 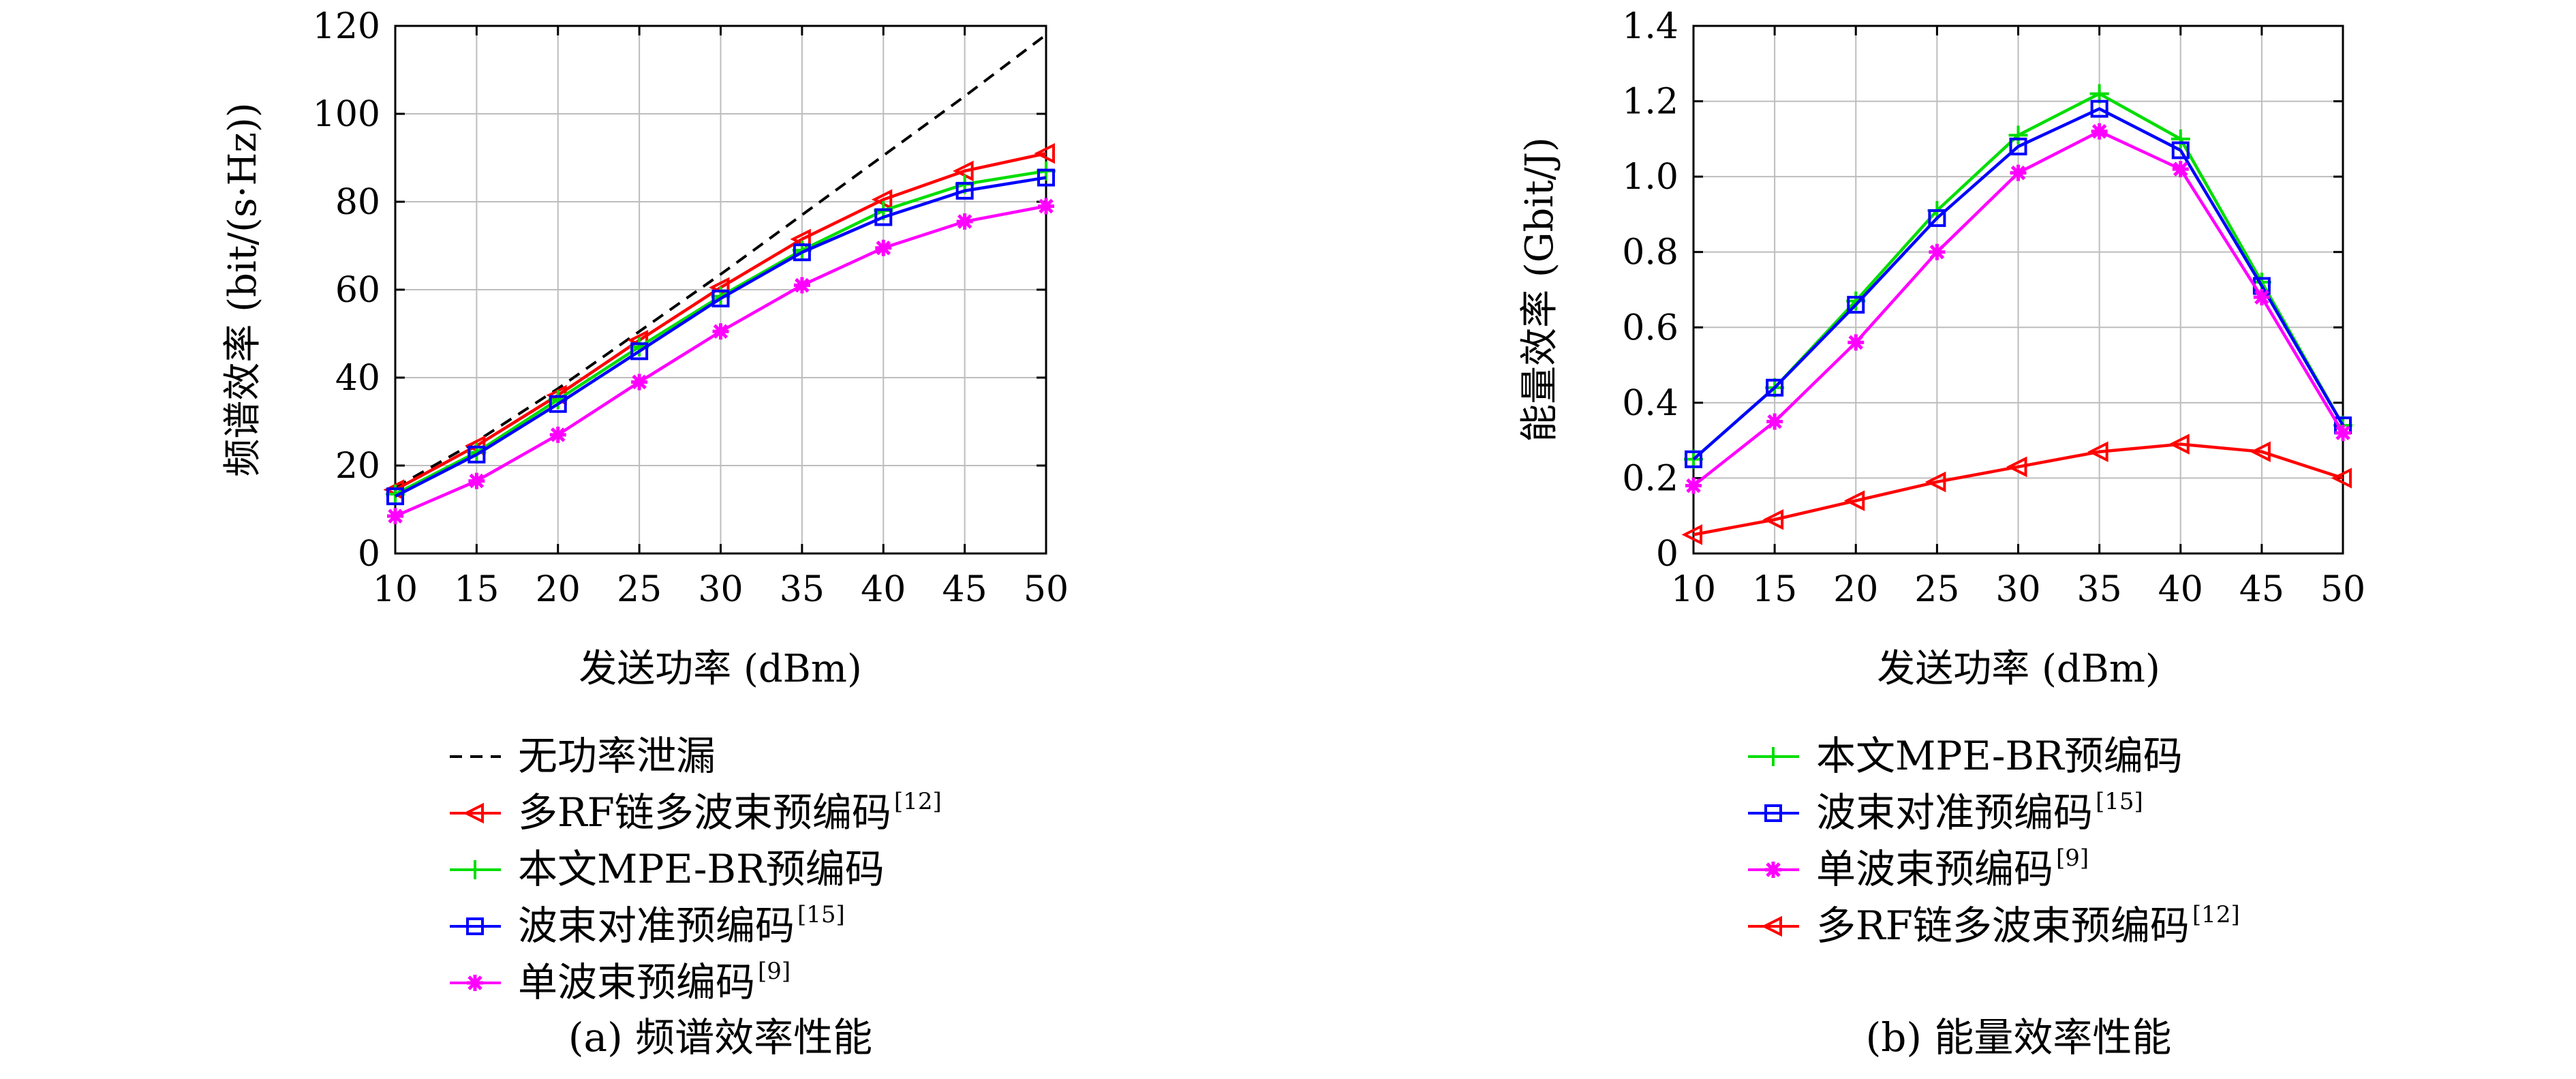 What do you see at coordinates (476, 589) in the screenshot?
I see `x-tick-label: 15` at bounding box center [476, 589].